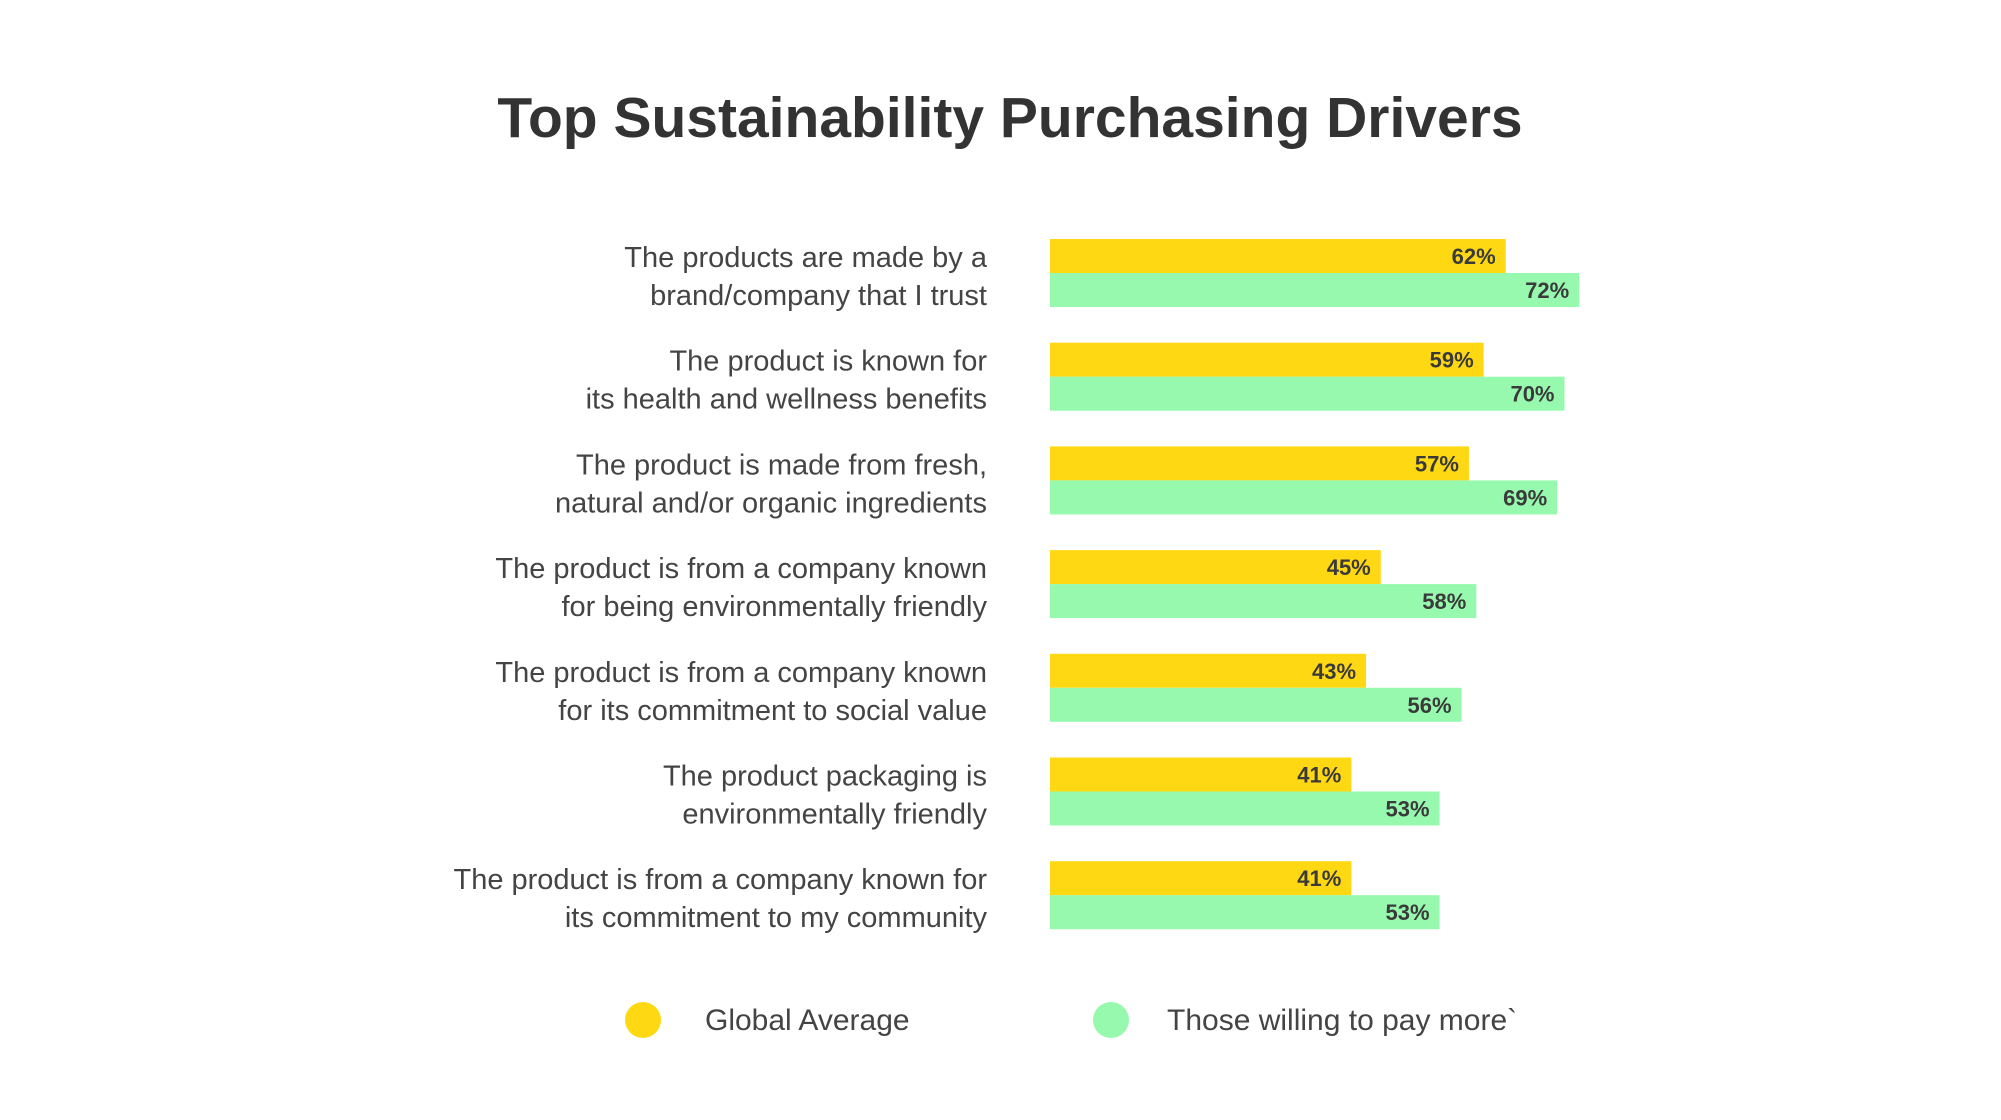 Image resolution: width=2001 pixels, height=1120 pixels. I want to click on legend-marker-willing-to-pay-more, so click(1111, 1020).